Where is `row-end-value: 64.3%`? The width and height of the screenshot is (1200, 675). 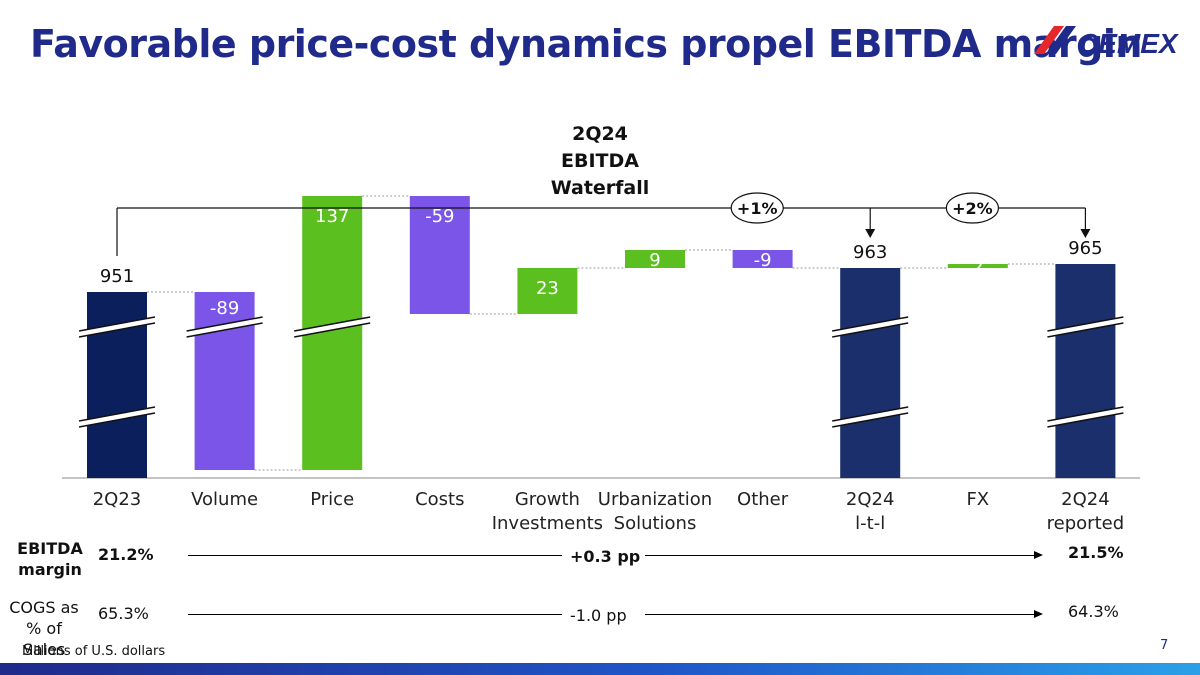 row-end-value: 64.3% is located at coordinates (1093, 611).